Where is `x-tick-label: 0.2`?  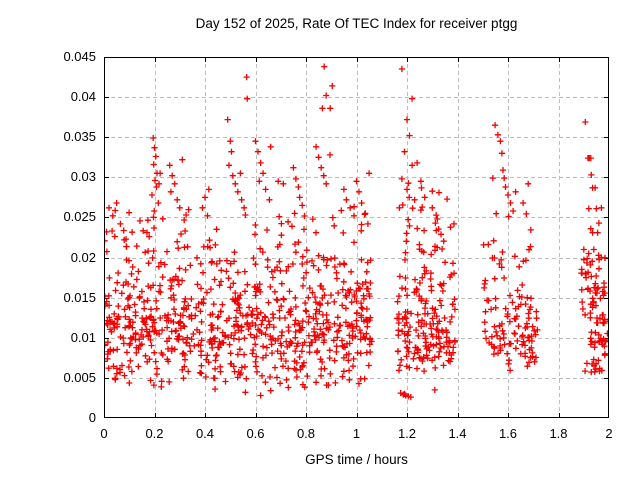 x-tick-label: 0.2 is located at coordinates (154, 433).